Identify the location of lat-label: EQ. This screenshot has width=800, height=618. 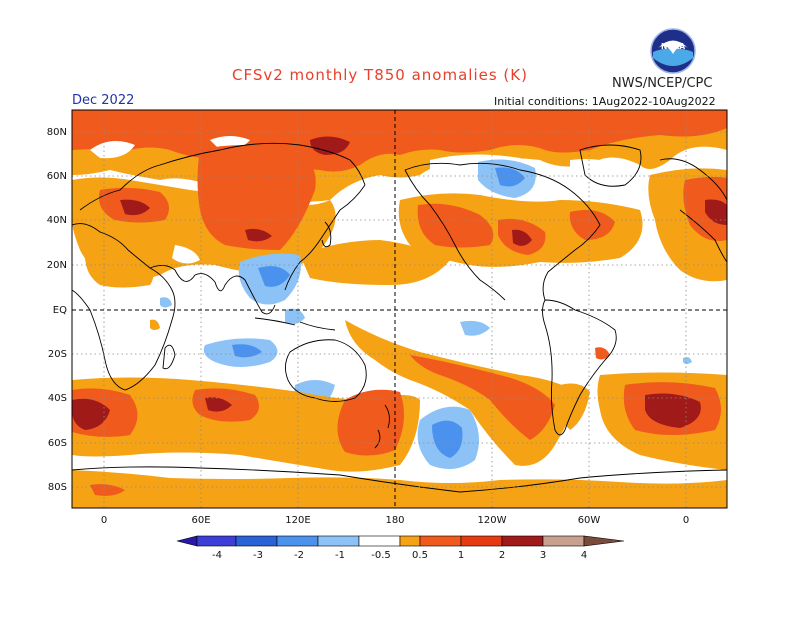
(60, 310).